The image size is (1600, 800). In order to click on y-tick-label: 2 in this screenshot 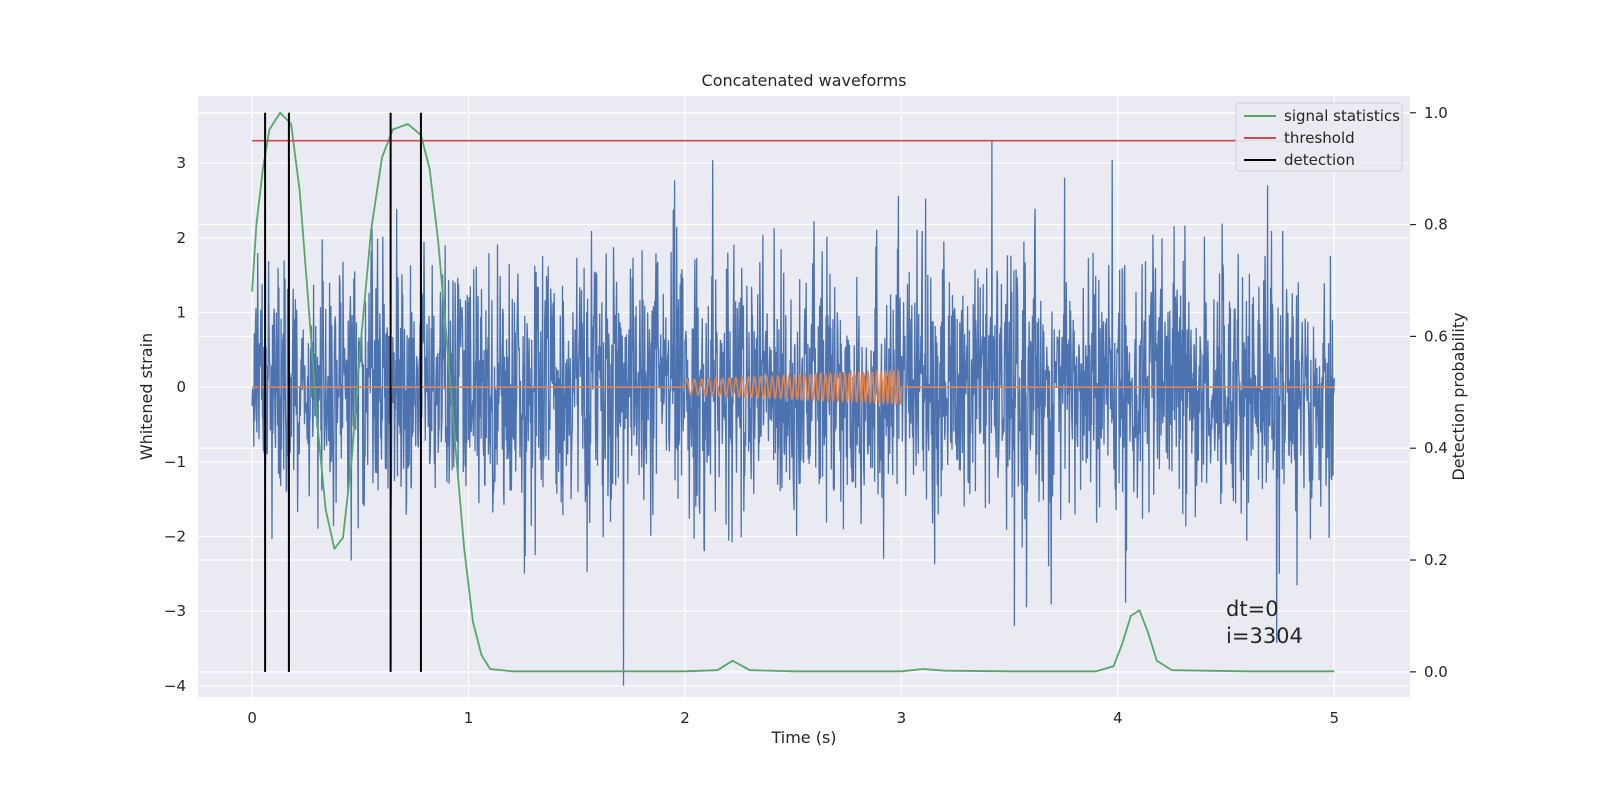, I will do `click(181, 238)`.